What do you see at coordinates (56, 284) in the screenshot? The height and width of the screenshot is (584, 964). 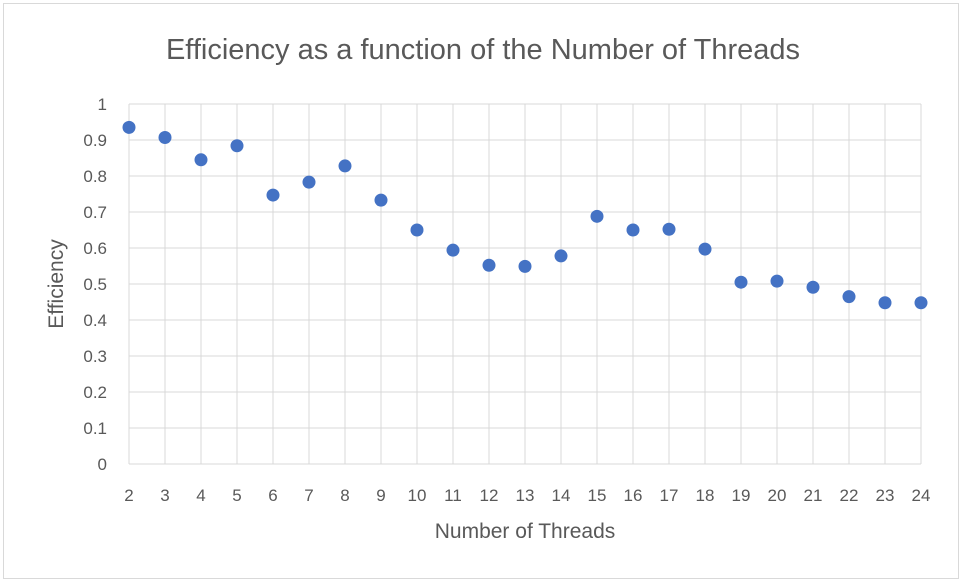 I see `y-axis-label: Efficiency` at bounding box center [56, 284].